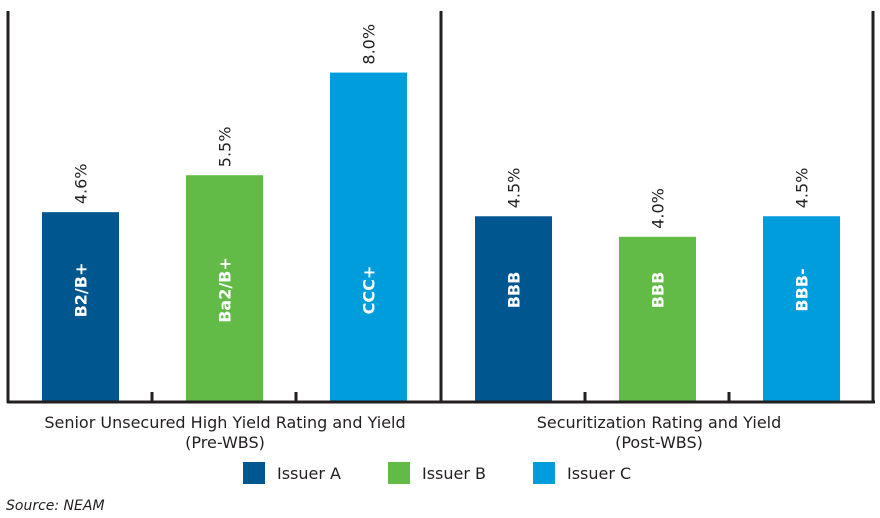 The width and height of the screenshot is (880, 518). Describe the element at coordinates (599, 473) in the screenshot. I see `legend-label-issuer-c: Issuer C` at that location.